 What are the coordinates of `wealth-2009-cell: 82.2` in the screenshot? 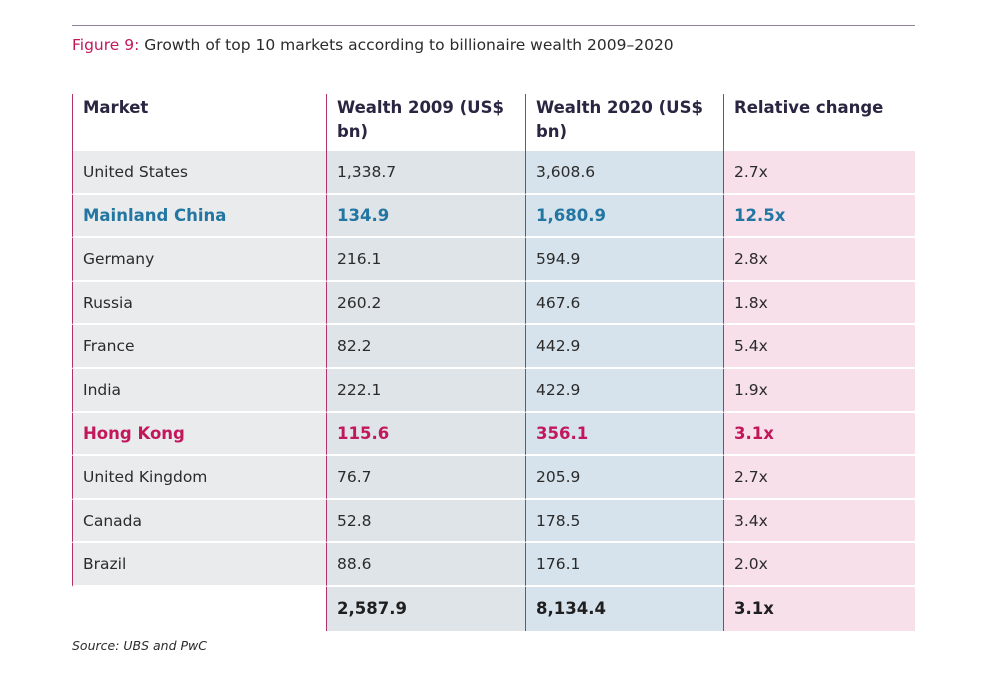 It's located at (425, 347).